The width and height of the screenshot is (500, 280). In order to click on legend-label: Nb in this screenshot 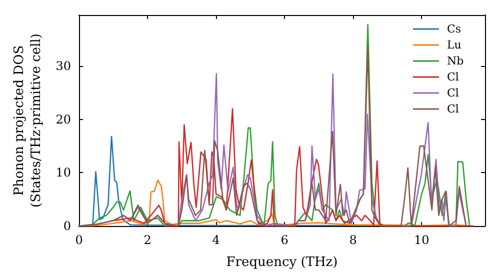, I will do `click(455, 61)`.